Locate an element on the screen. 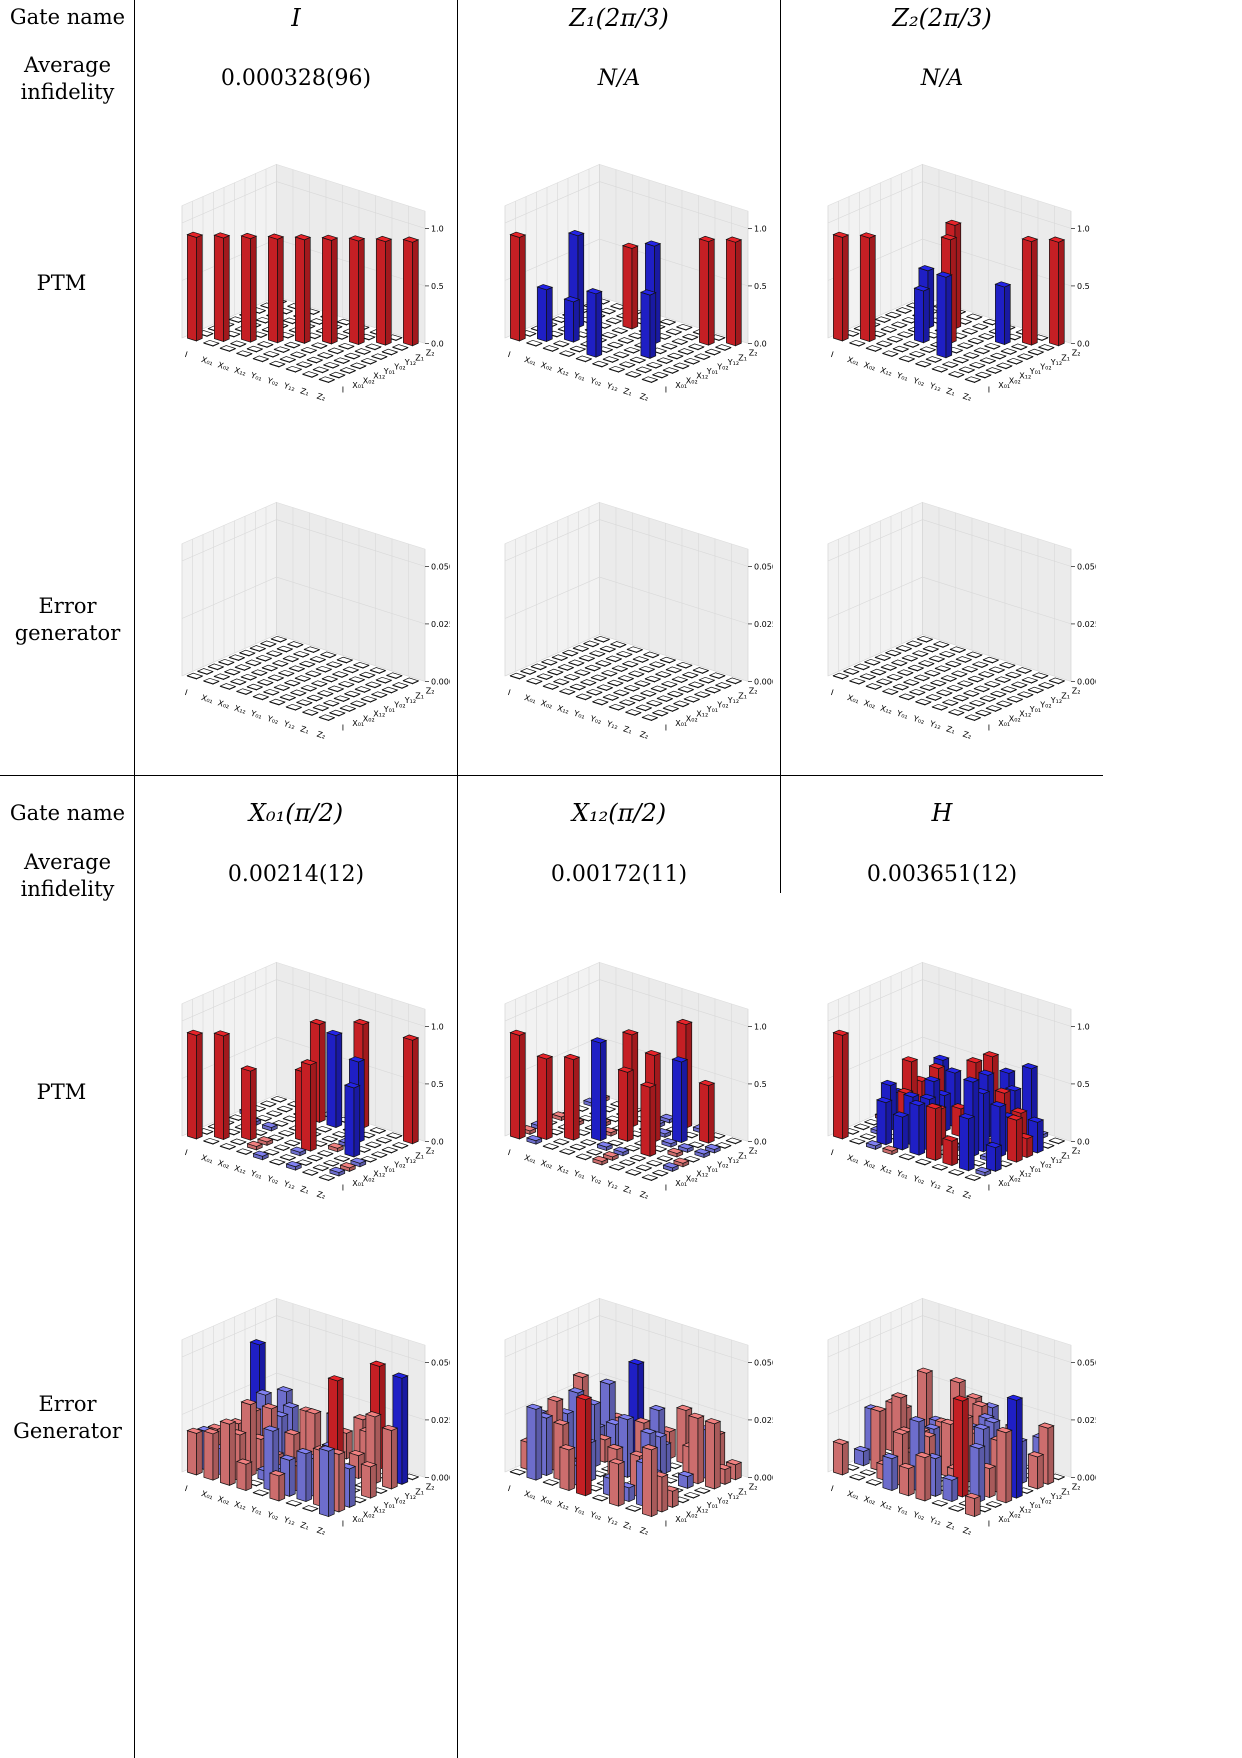 The image size is (1242, 1758). gate-name: X₀₁(π/2) is located at coordinates (296, 813).